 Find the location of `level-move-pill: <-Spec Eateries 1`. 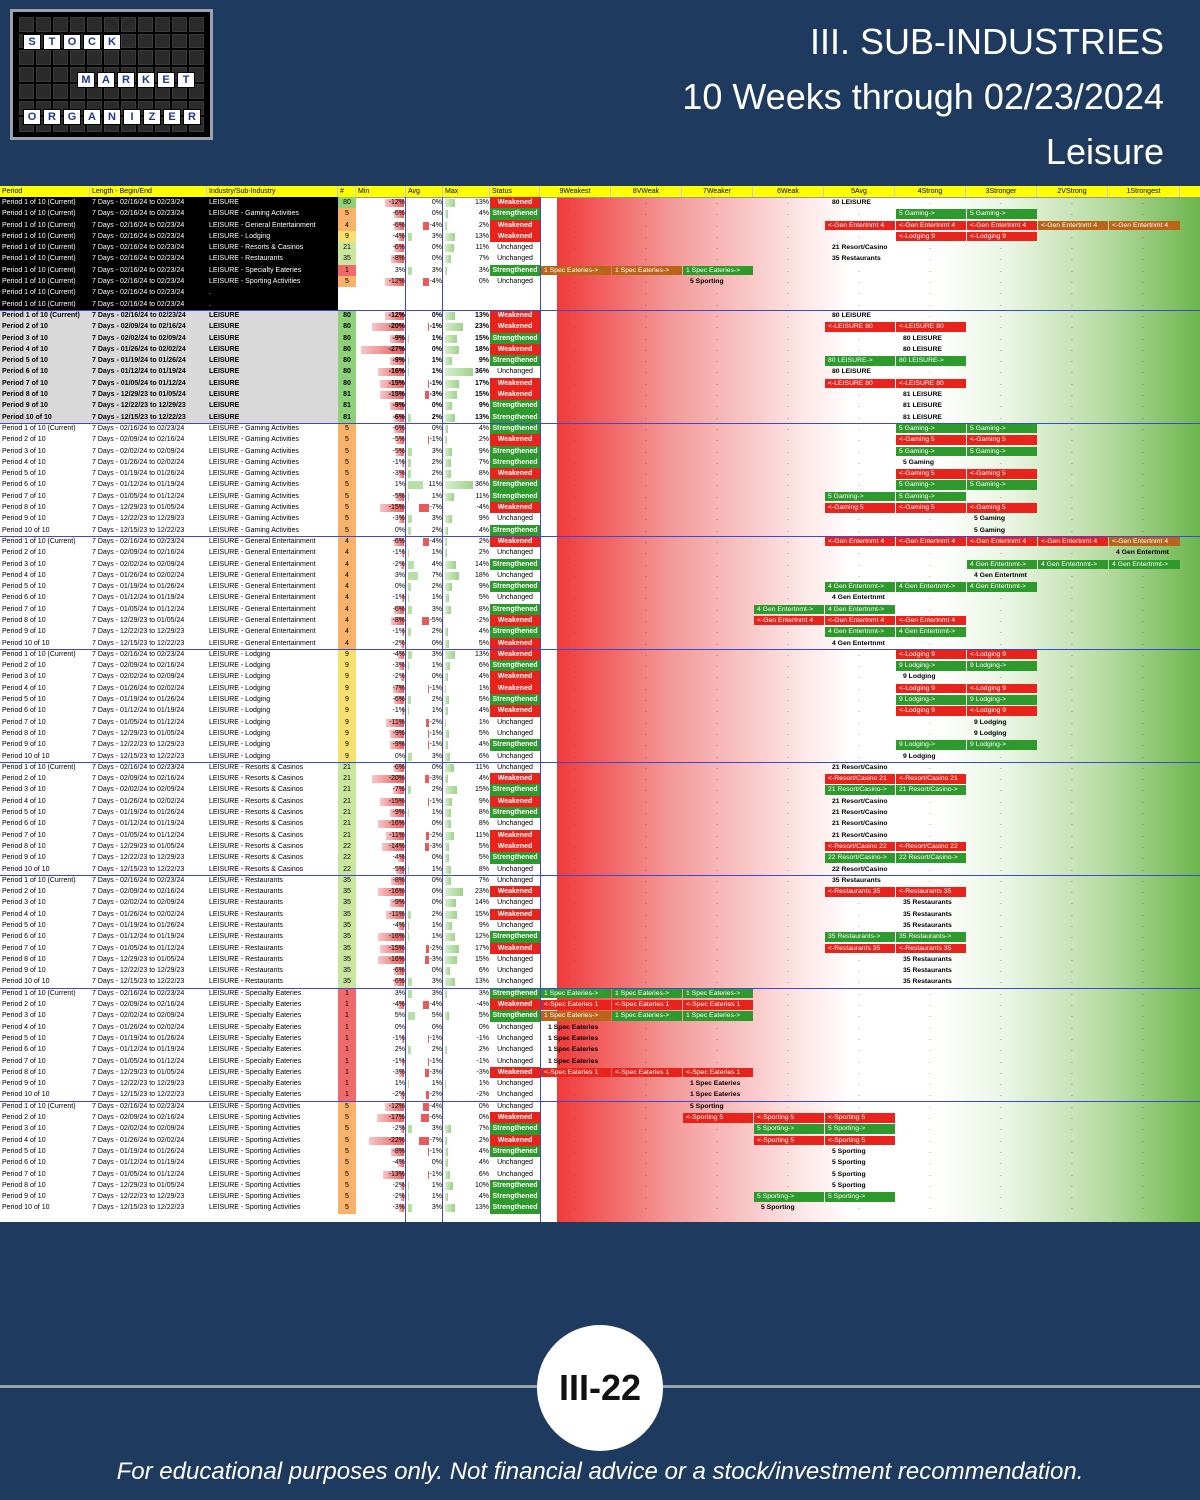

level-move-pill: <-Spec Eateries 1 is located at coordinates (576, 1072).